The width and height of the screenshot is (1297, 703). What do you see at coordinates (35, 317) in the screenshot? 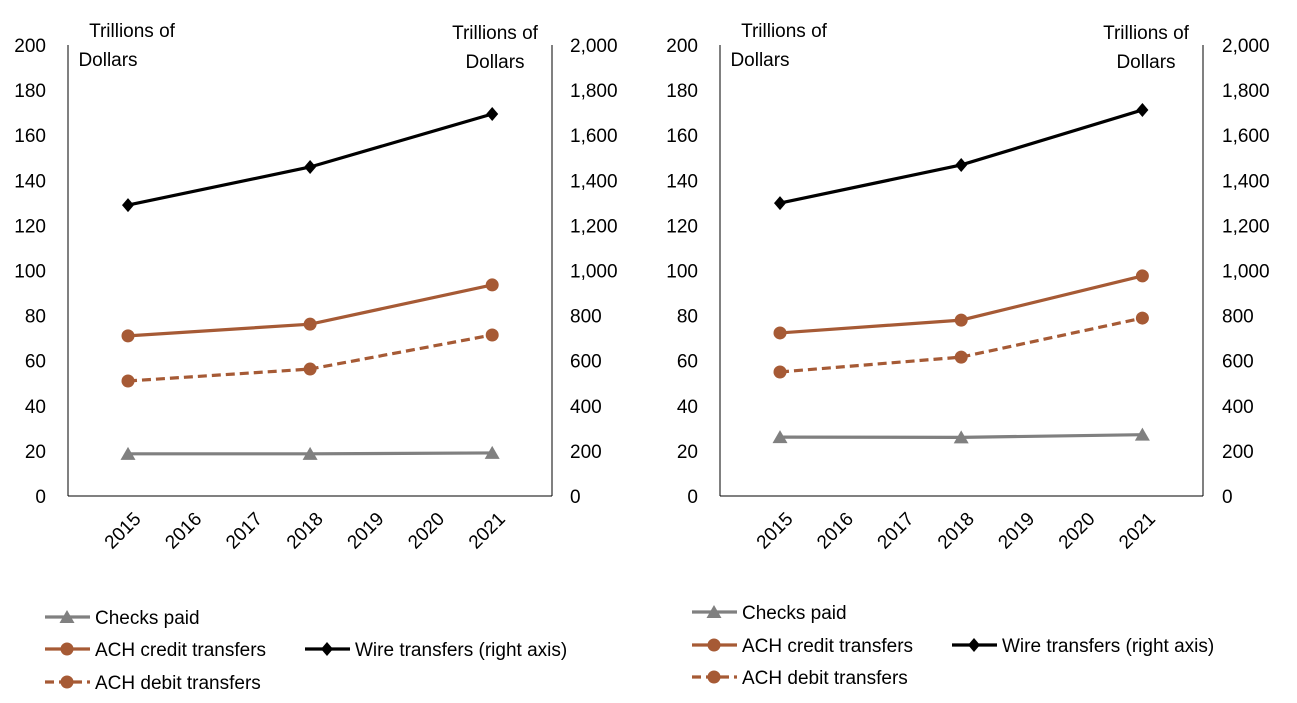
I see `left-tick-label: 80` at bounding box center [35, 317].